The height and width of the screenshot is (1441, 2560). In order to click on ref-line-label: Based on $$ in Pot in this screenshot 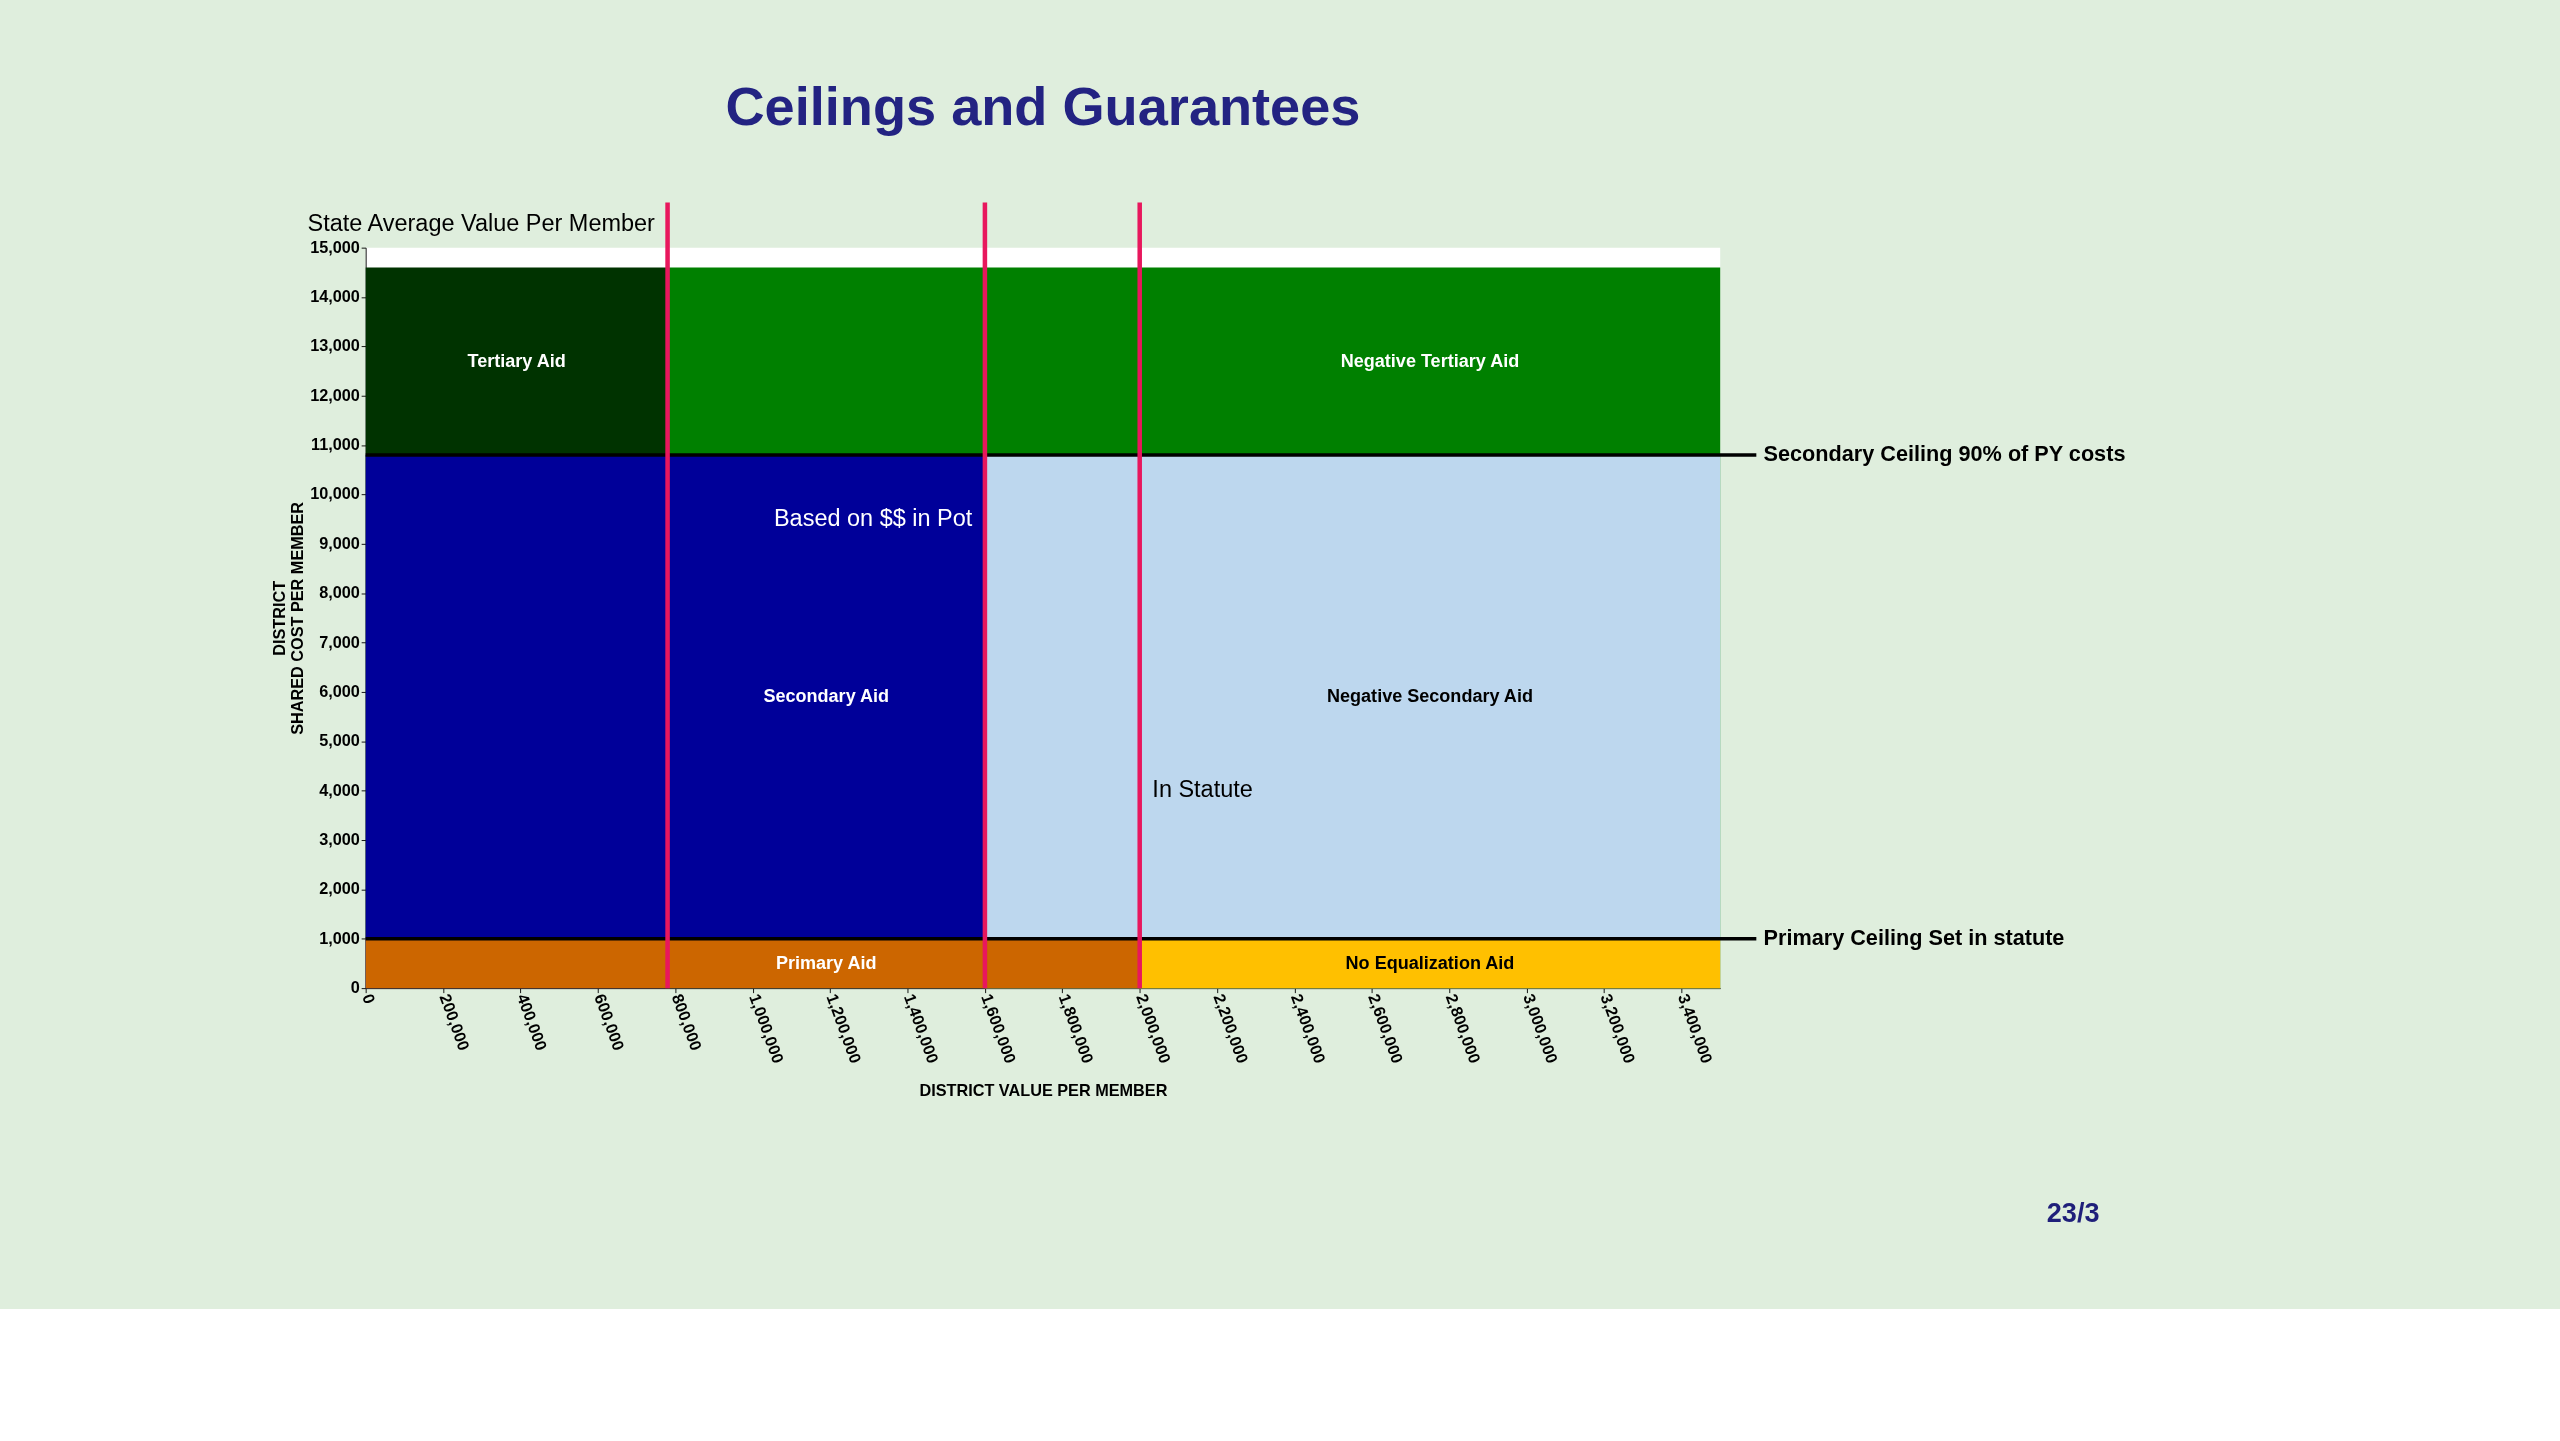, I will do `click(873, 517)`.